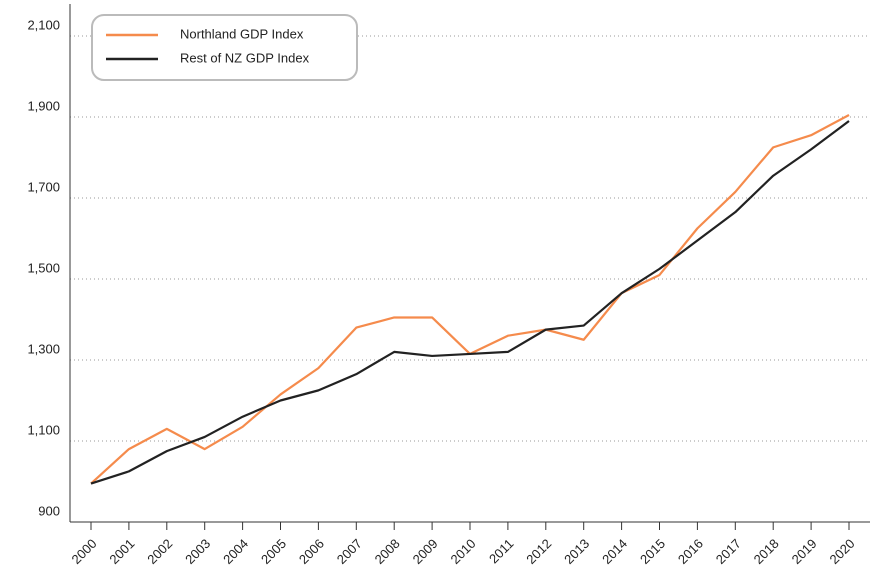 The width and height of the screenshot is (870, 575). Describe the element at coordinates (273, 551) in the screenshot. I see `x-tick-label: 2005` at that location.